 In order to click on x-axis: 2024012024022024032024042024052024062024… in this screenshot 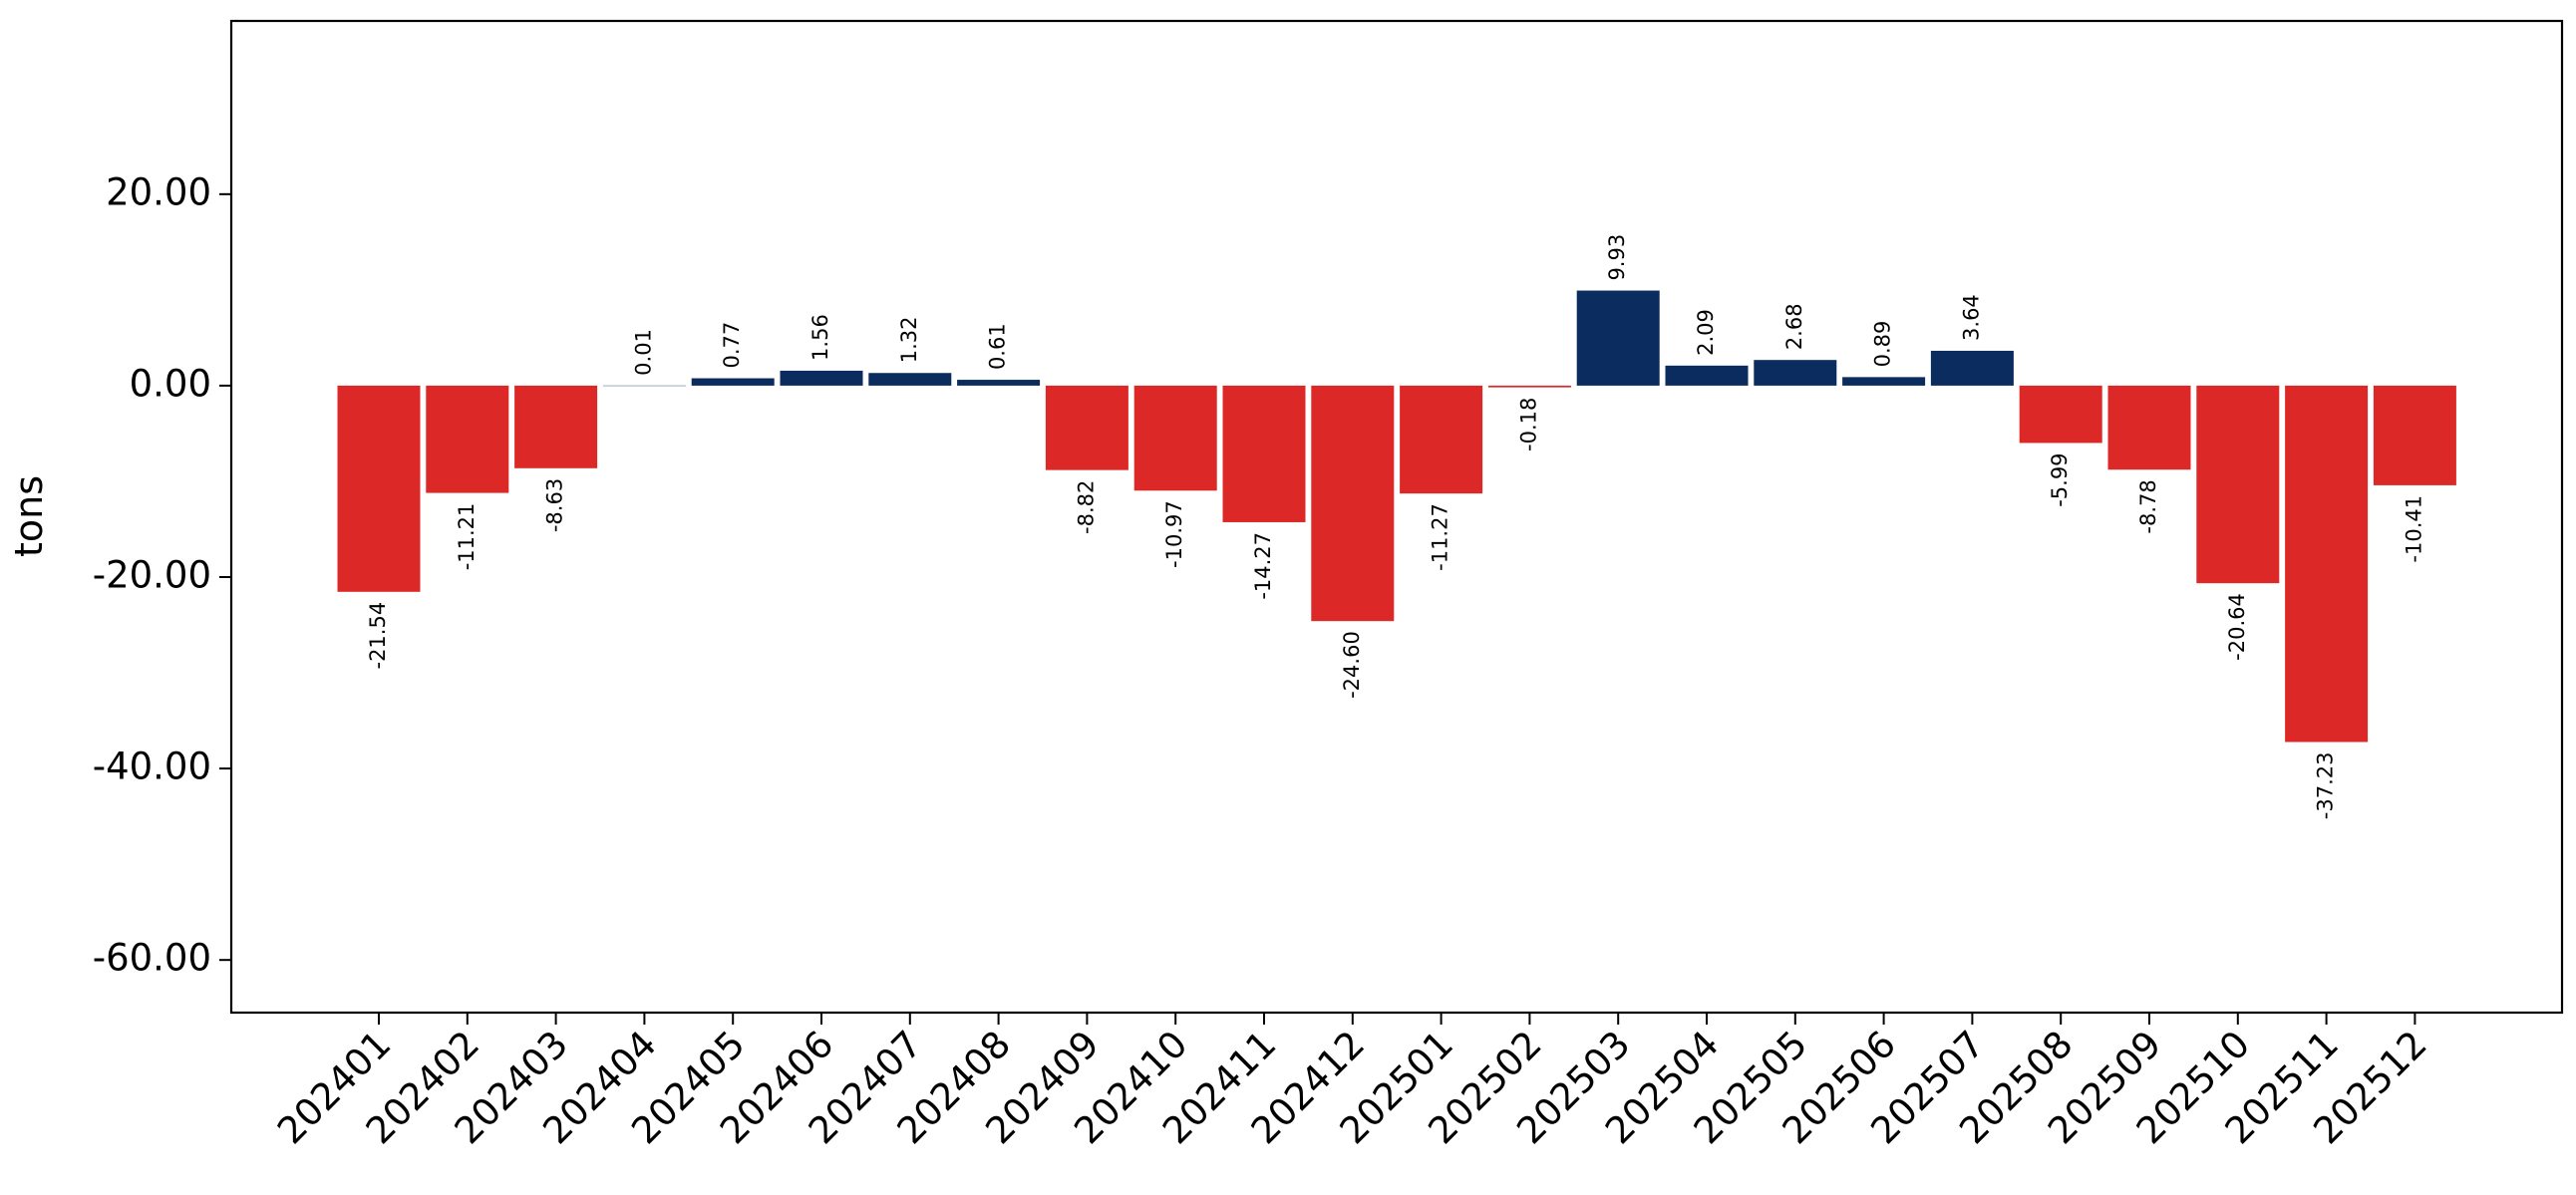, I will do `click(1352, 1083)`.